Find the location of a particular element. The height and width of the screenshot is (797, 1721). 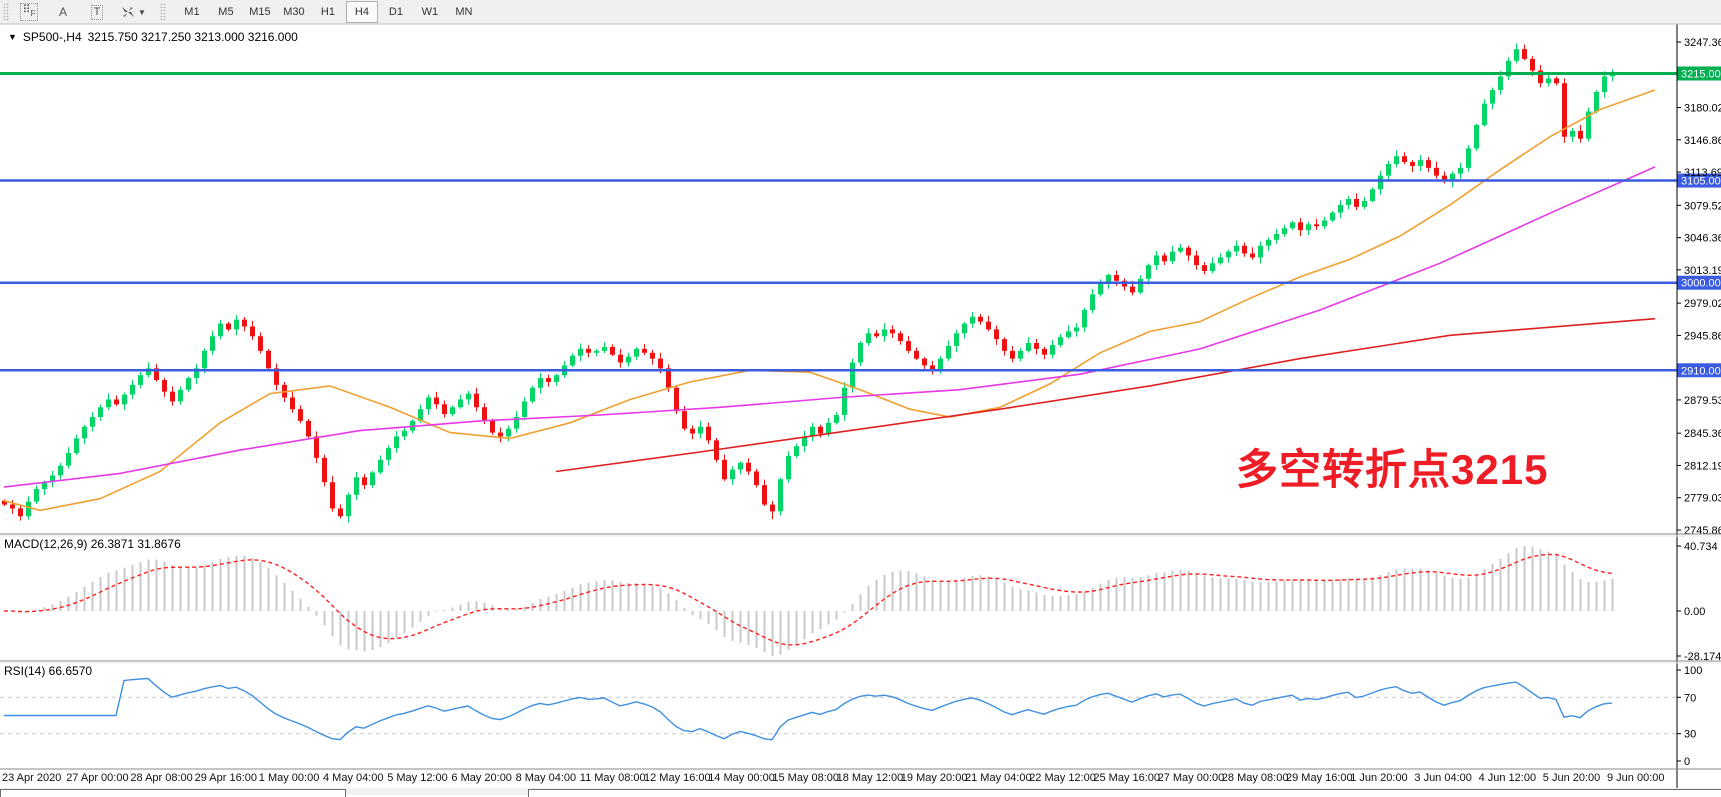

slow-ma-red is located at coordinates (1105, 395).